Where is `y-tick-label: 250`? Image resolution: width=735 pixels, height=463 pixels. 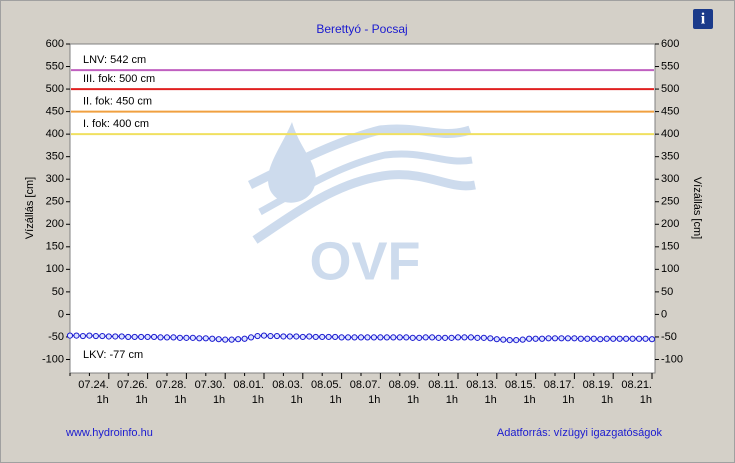
y-tick-label: 250 is located at coordinates (55, 202).